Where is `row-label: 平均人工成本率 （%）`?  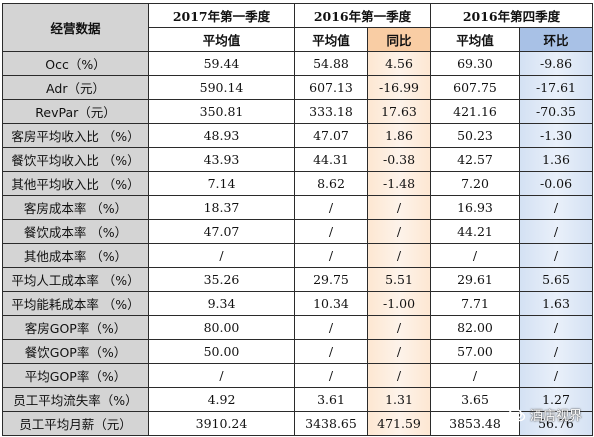 row-label: 平均人工成本率 （%） is located at coordinates (75, 279).